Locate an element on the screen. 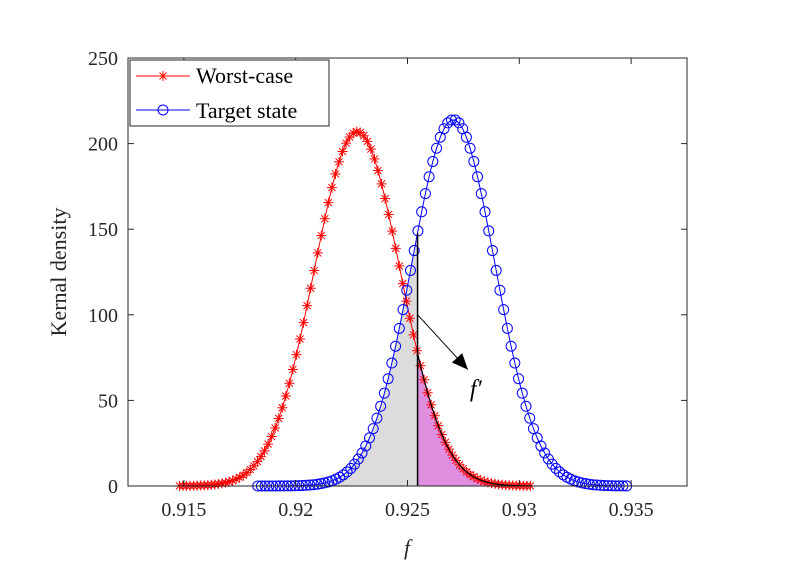  x-axis-label: f is located at coordinates (408, 547).